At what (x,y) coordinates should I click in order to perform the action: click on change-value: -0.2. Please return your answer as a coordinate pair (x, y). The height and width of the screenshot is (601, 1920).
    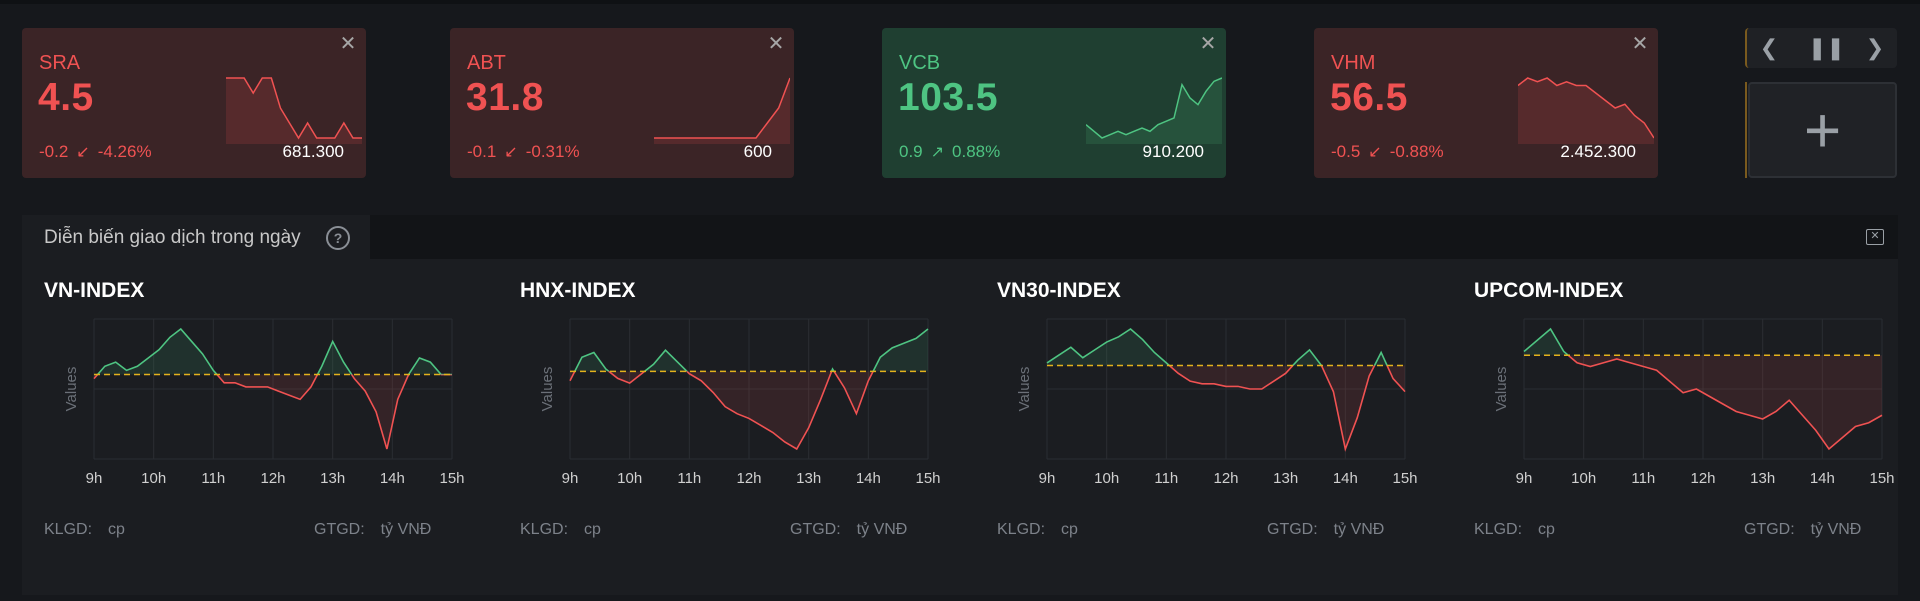
    Looking at the image, I should click on (54, 151).